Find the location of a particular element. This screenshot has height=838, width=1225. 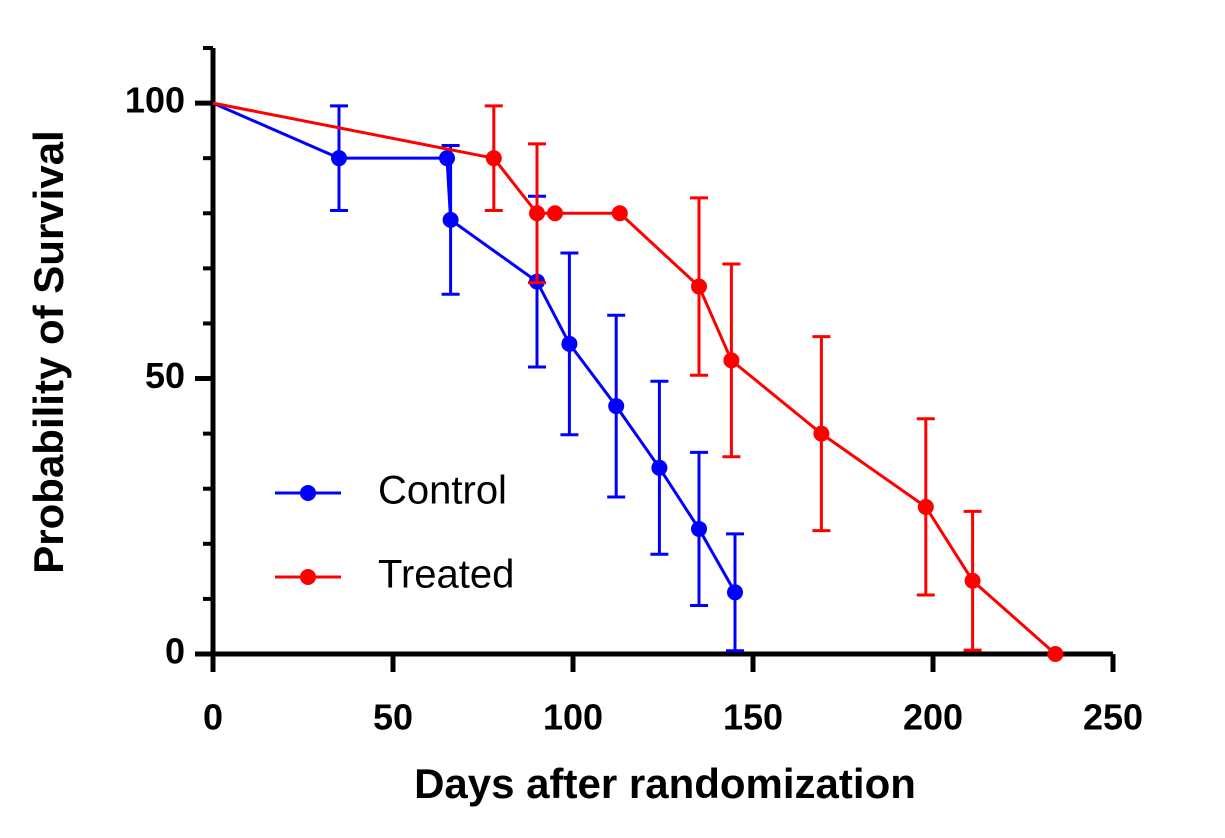

legend-label: Control is located at coordinates (442, 491).